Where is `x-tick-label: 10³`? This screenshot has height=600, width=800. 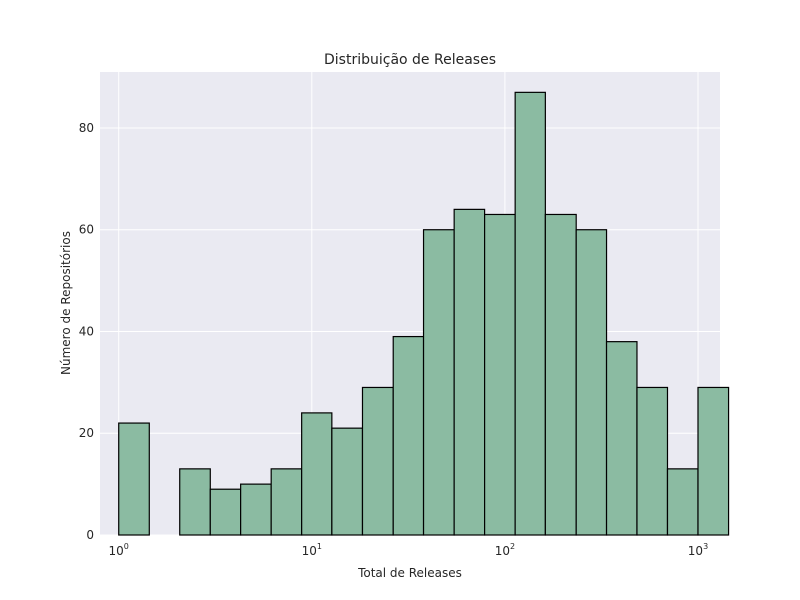
x-tick-label: 10³ is located at coordinates (698, 550).